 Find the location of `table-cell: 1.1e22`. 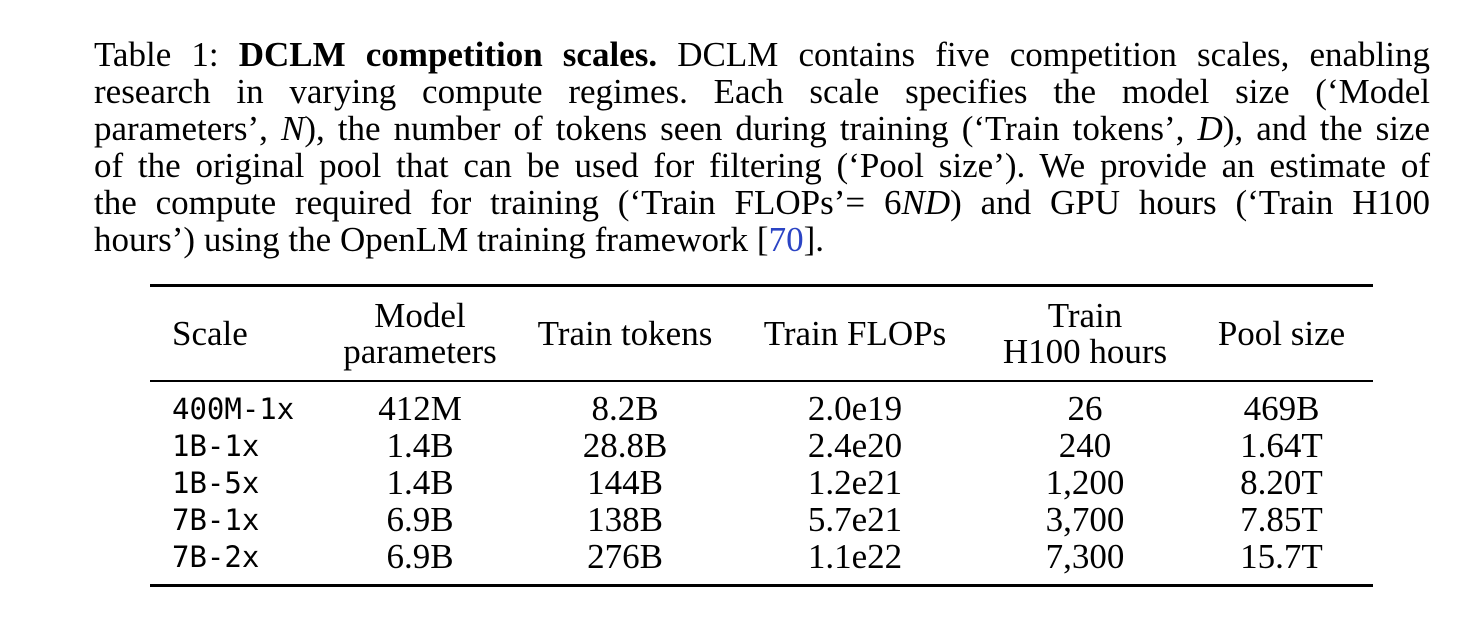

table-cell: 1.1e22 is located at coordinates (855, 556).